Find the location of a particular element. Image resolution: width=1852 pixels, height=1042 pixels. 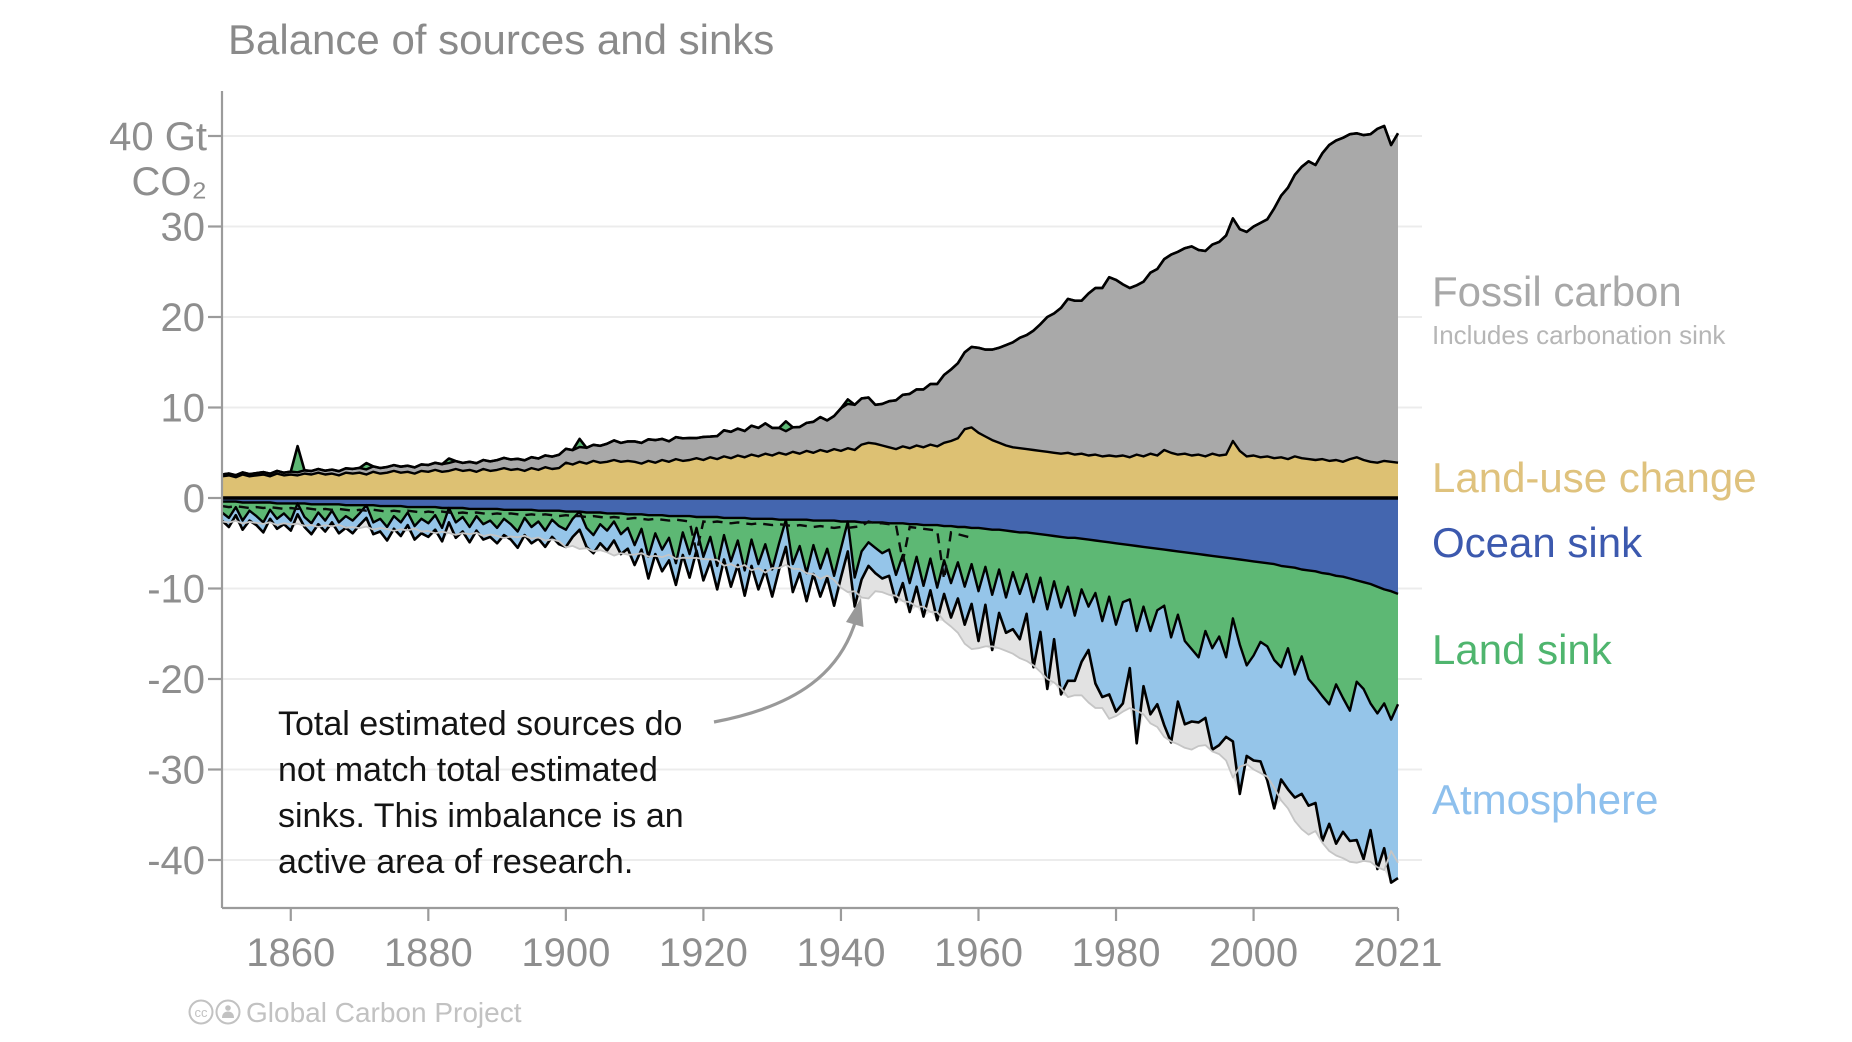

land-use-top-line is located at coordinates (810, 452).